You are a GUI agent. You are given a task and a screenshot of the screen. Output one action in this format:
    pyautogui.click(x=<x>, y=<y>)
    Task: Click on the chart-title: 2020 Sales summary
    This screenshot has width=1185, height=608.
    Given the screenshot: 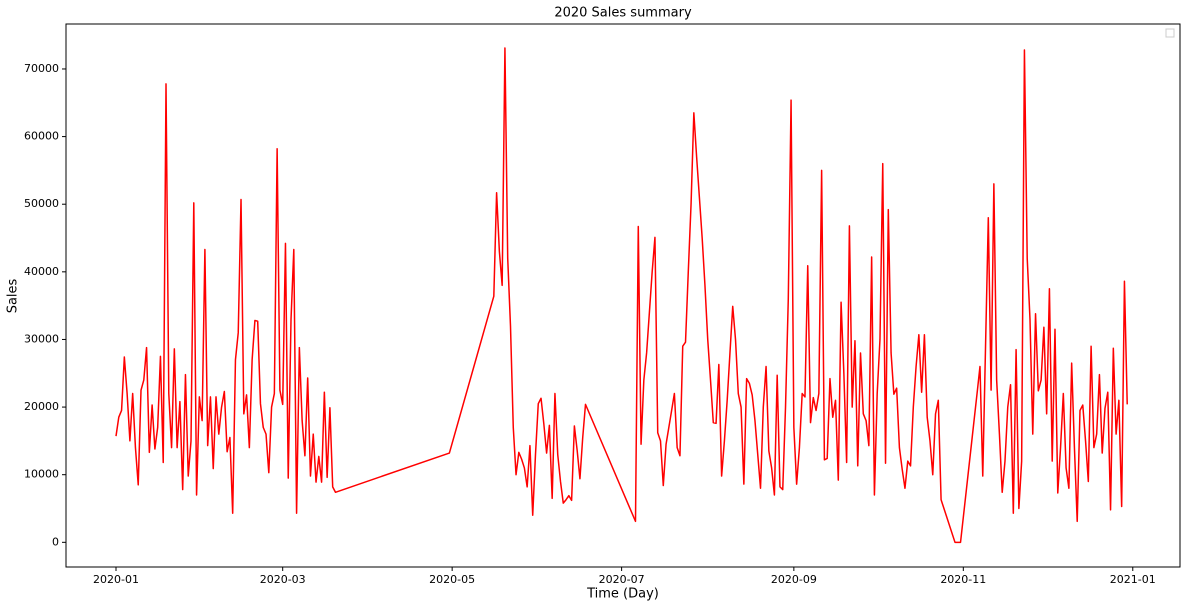 What is the action you would take?
    pyautogui.click(x=623, y=13)
    